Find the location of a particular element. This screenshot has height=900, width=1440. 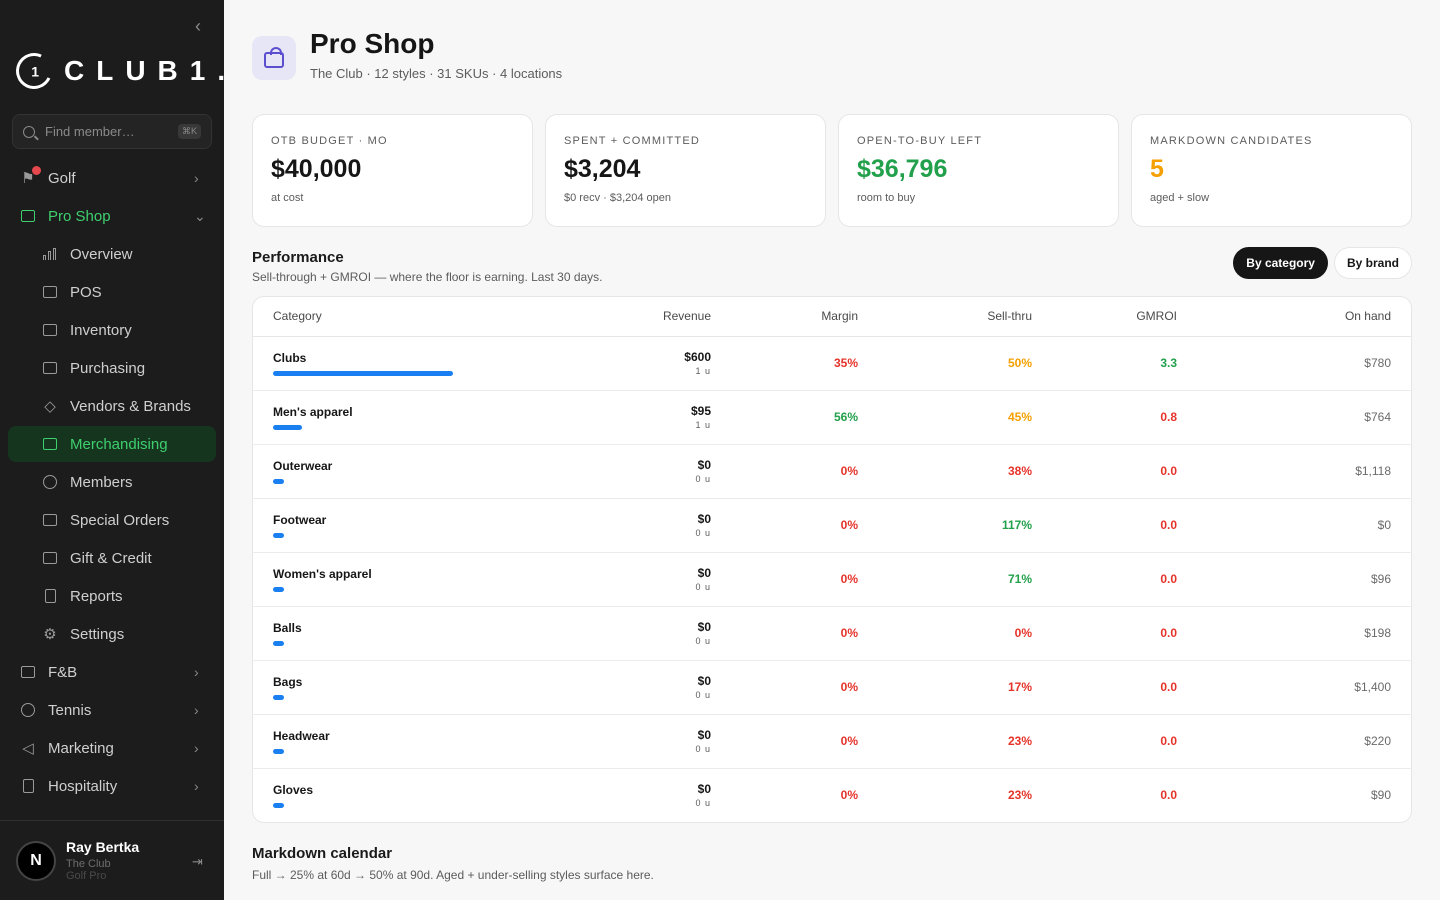

by-brand-button: By brand is located at coordinates (1372, 263).